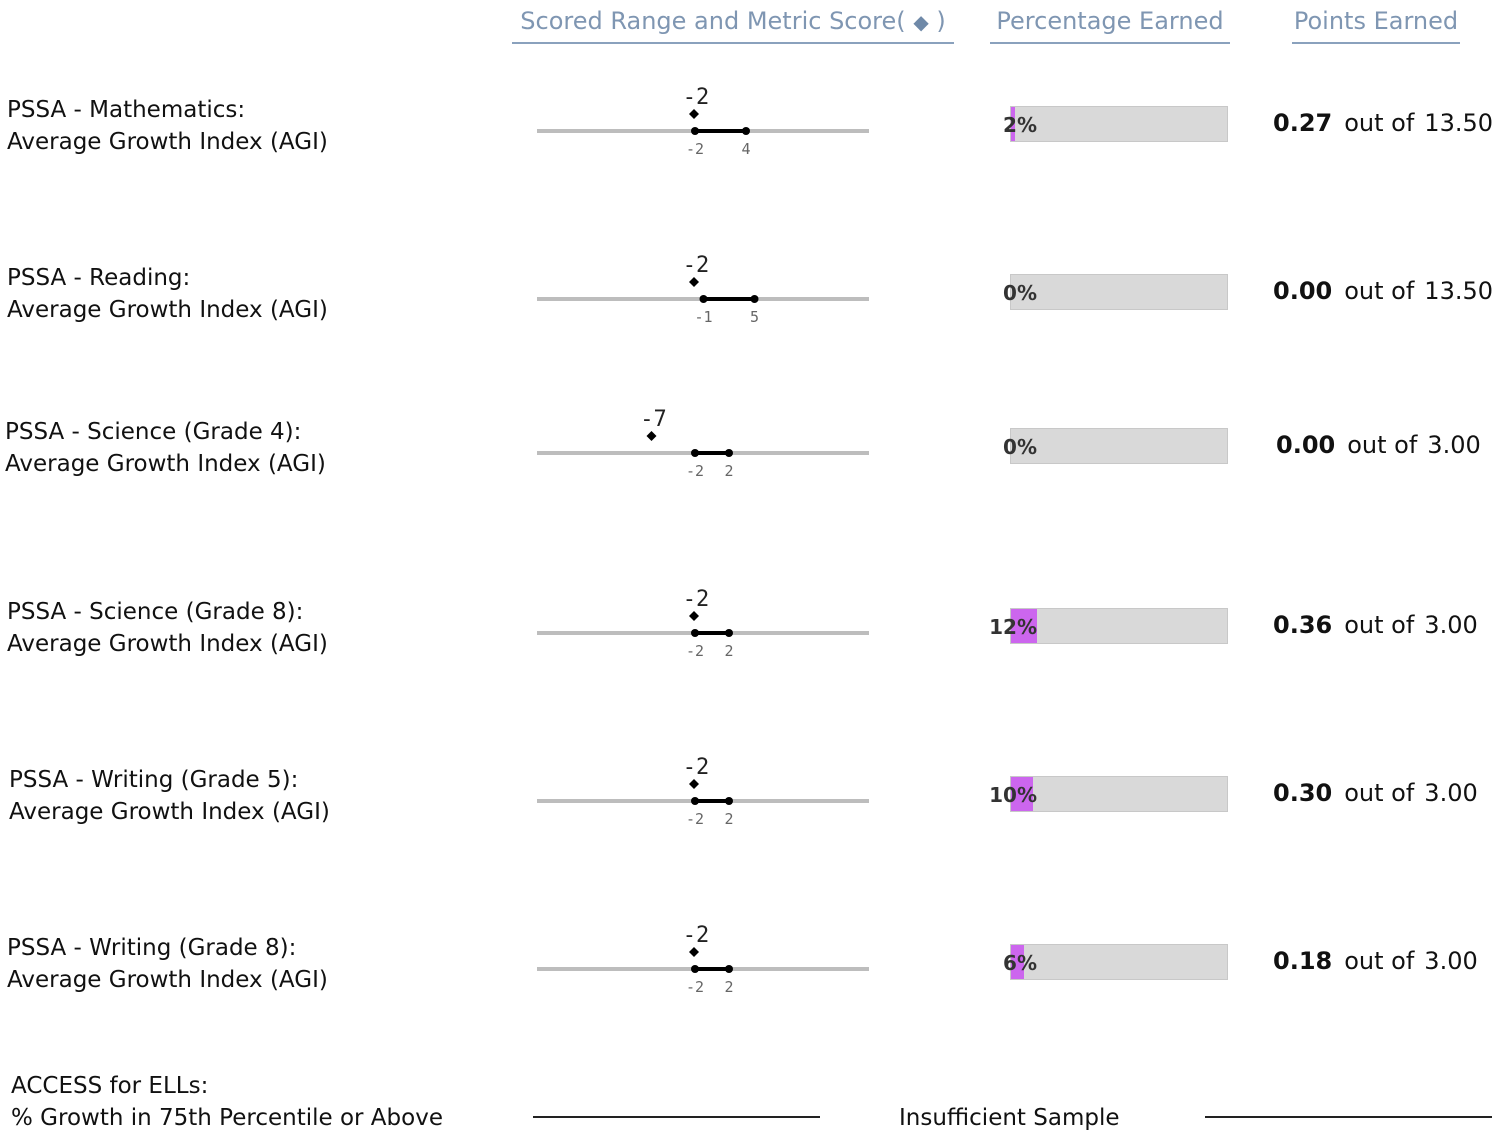 The width and height of the screenshot is (1512, 1135). I want to click on scored-range-graphic: -2 4 -2, so click(703, 121).